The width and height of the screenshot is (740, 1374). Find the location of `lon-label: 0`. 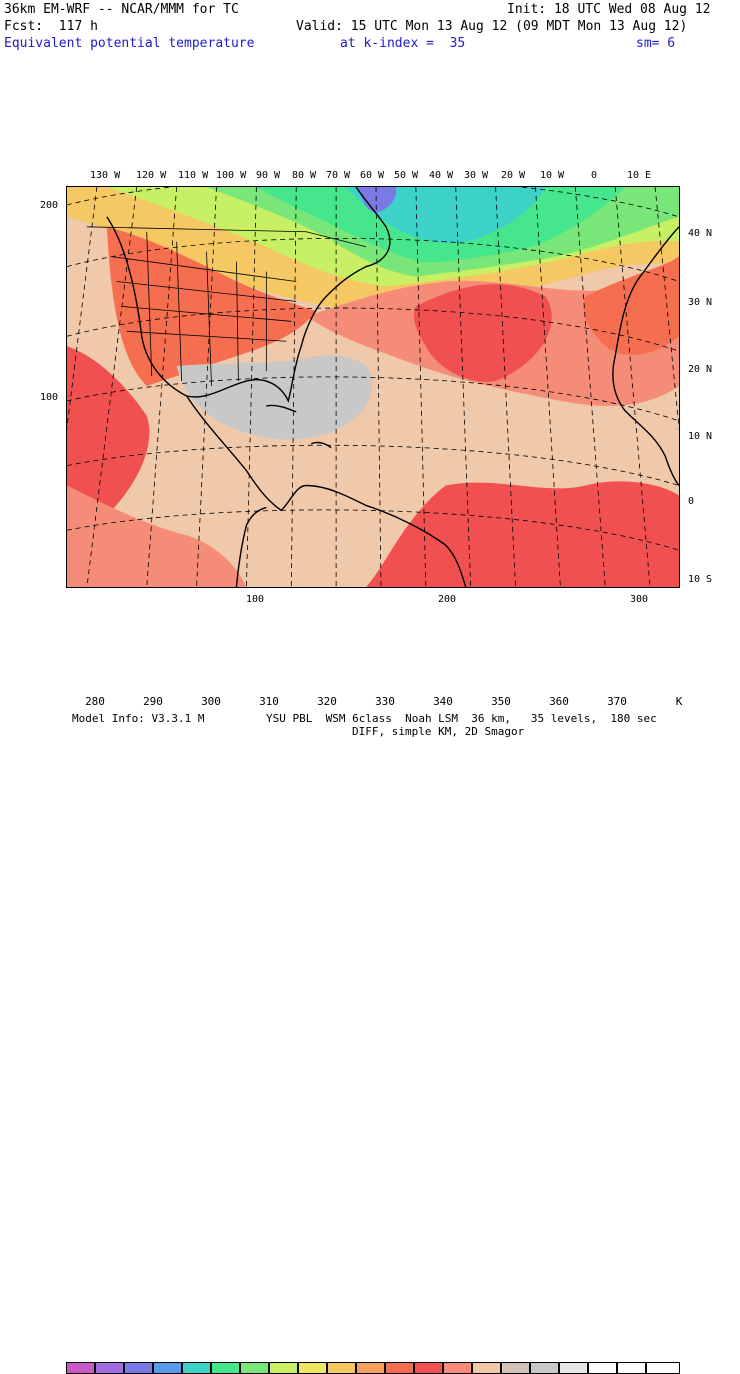

lon-label: 0 is located at coordinates (594, 175).